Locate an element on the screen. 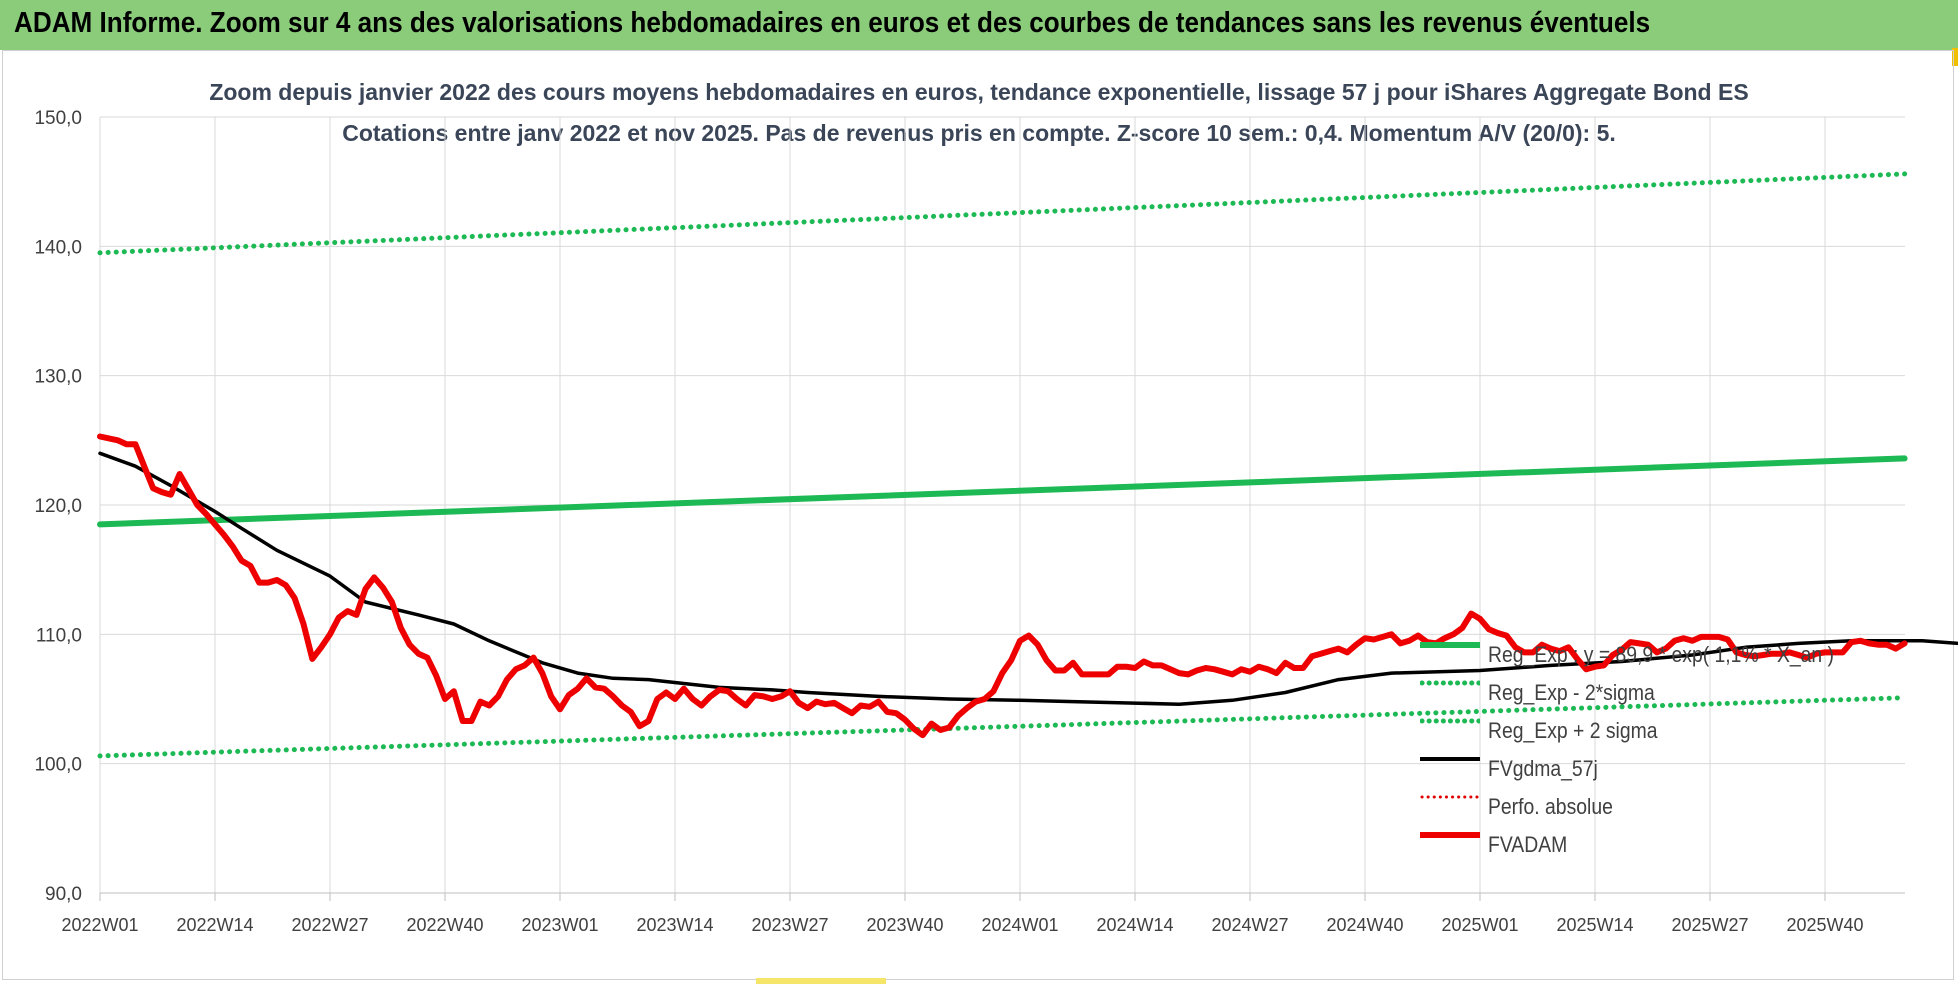 This screenshot has width=1958, height=984. legend-item-fvgdma: FVgdma_57j is located at coordinates (1516, 769).